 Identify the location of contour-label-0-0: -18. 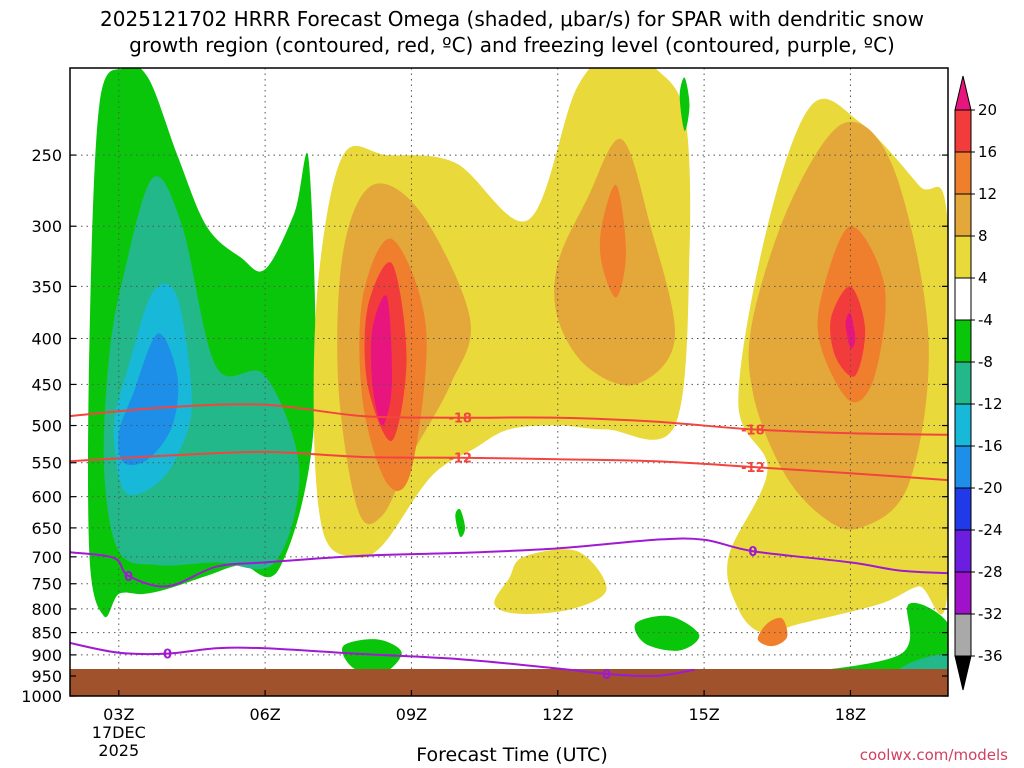
(460, 419).